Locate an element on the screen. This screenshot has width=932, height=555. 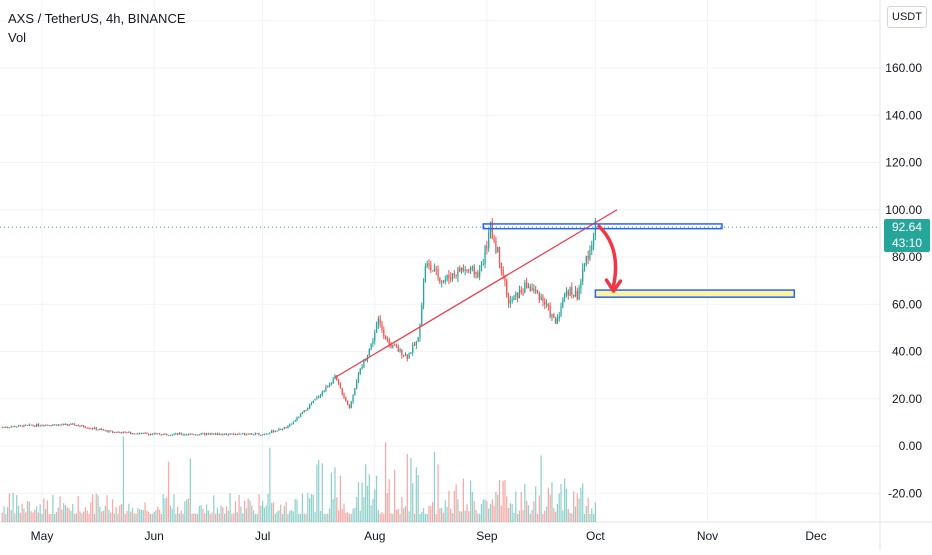
currency-button: USDT is located at coordinates (907, 17).